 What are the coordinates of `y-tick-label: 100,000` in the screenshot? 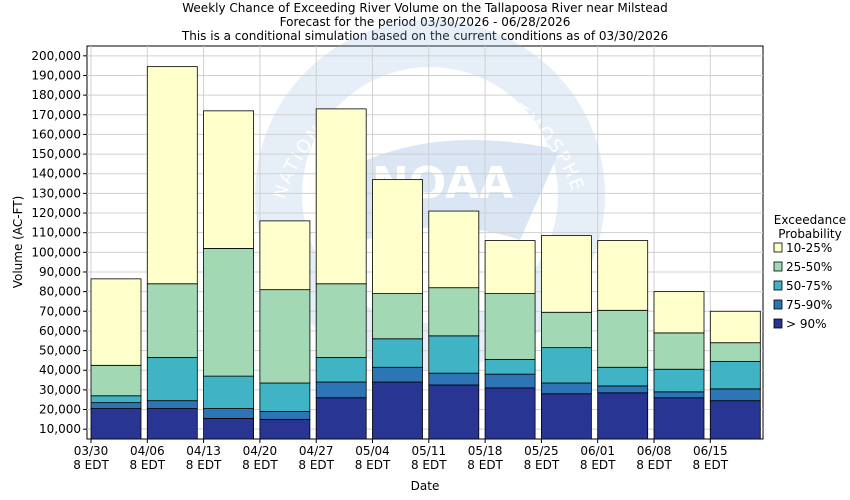 It's located at (56, 252).